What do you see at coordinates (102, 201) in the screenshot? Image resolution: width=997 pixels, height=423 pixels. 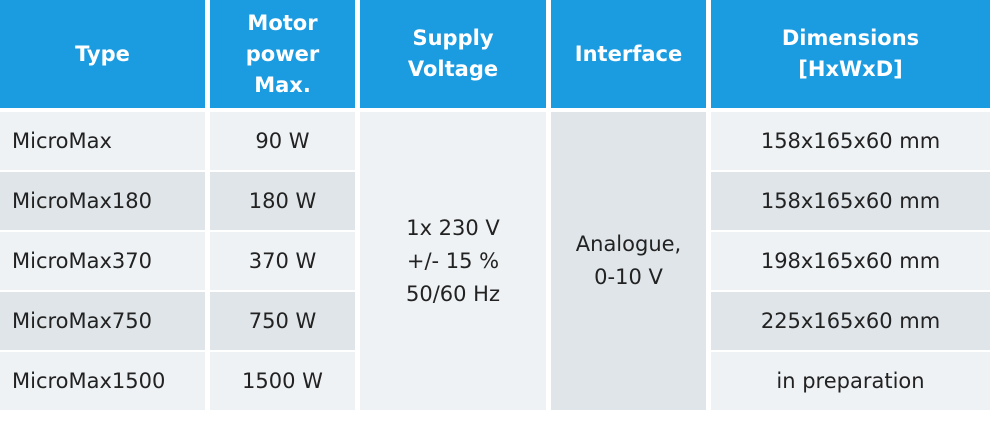 I see `table-cell: MicroMax180` at bounding box center [102, 201].